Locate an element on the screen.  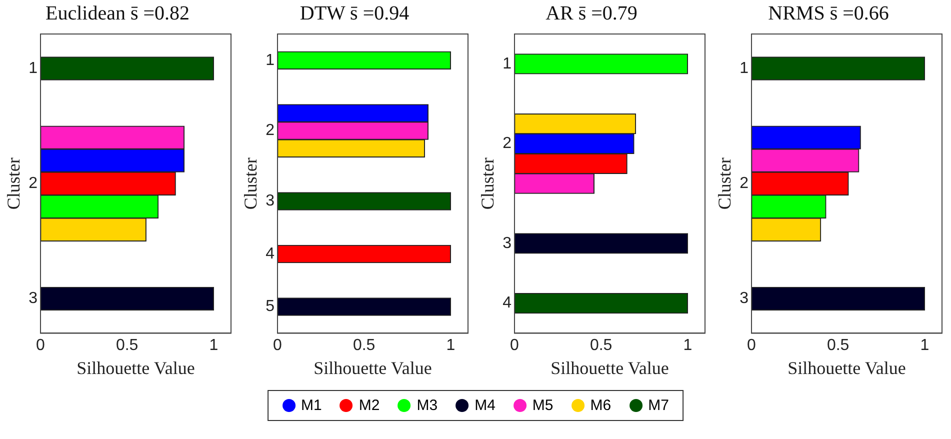
chart-title: NRMS s̄ =0.66 is located at coordinates (828, 13).